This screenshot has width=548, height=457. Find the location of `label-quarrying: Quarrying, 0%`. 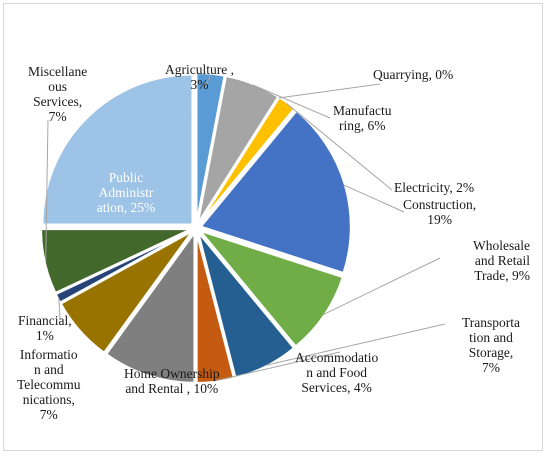

label-quarrying: Quarrying, 0% is located at coordinates (413, 74).